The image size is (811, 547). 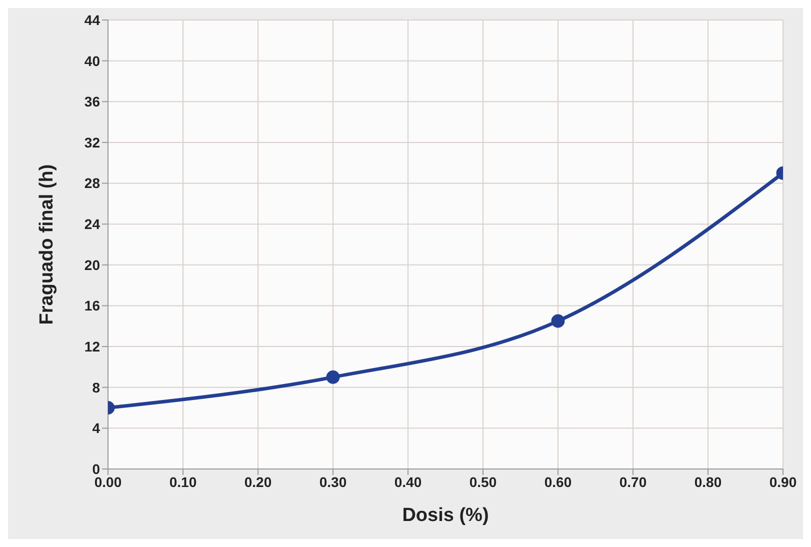 I want to click on y-tick-label: 44, so click(x=92, y=20).